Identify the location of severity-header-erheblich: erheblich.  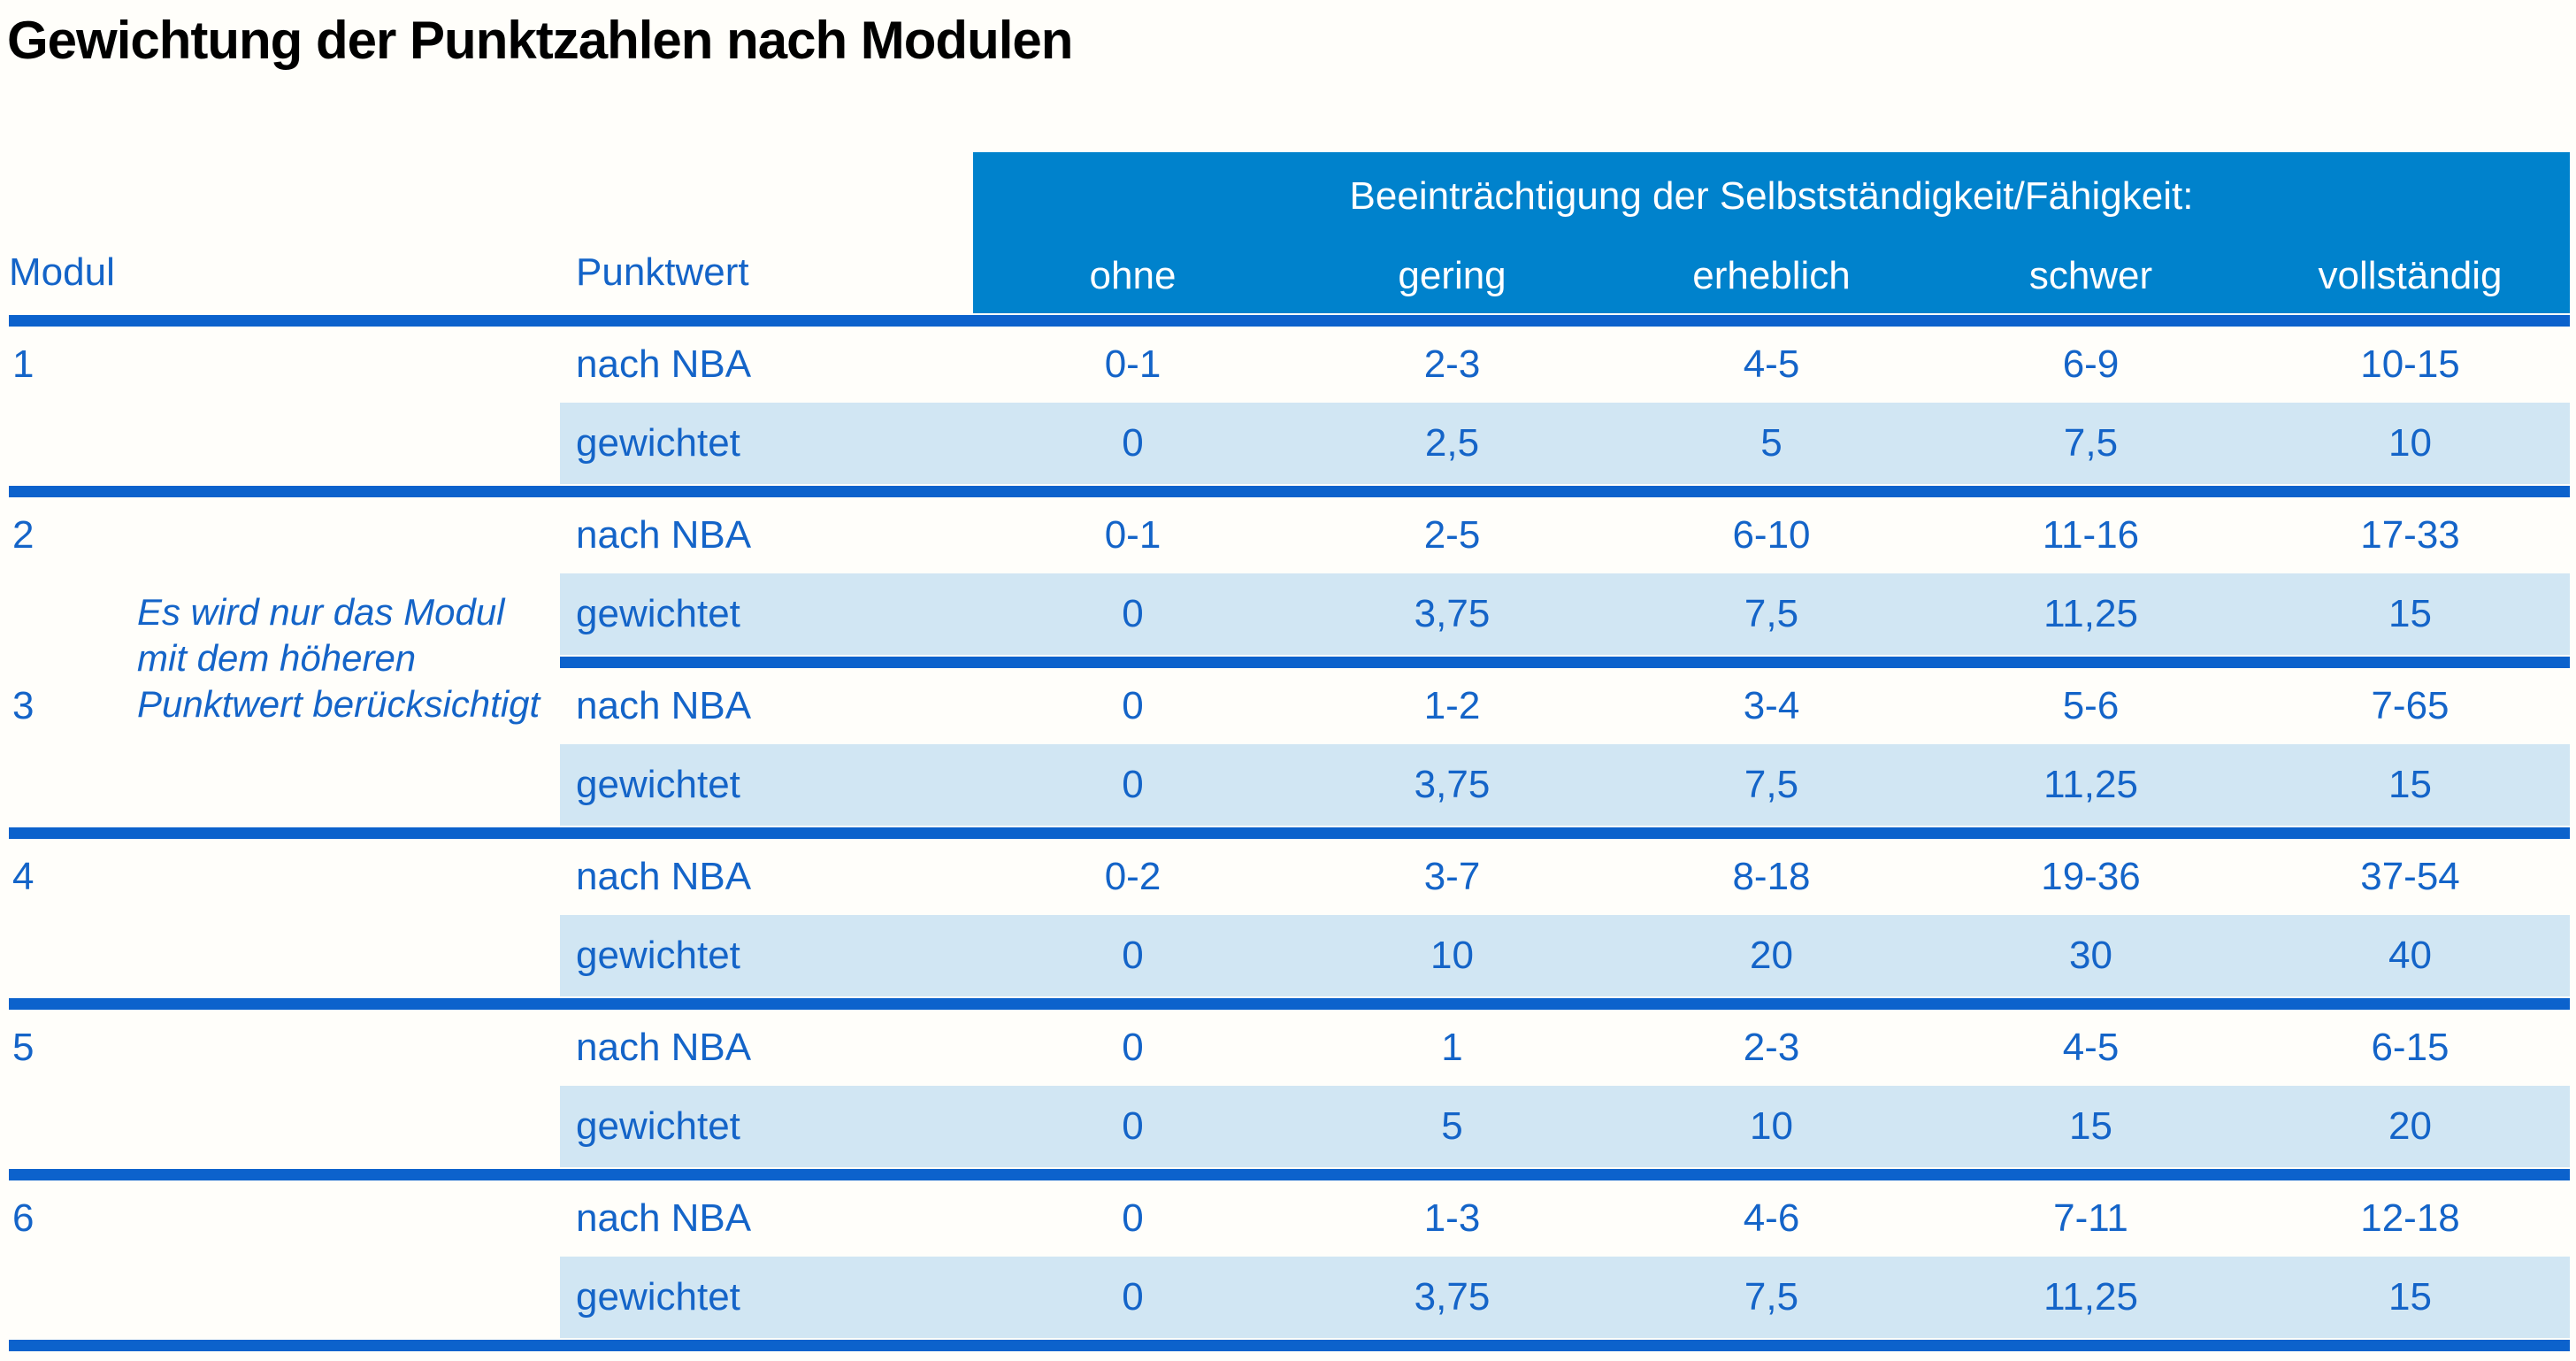
(1771, 275).